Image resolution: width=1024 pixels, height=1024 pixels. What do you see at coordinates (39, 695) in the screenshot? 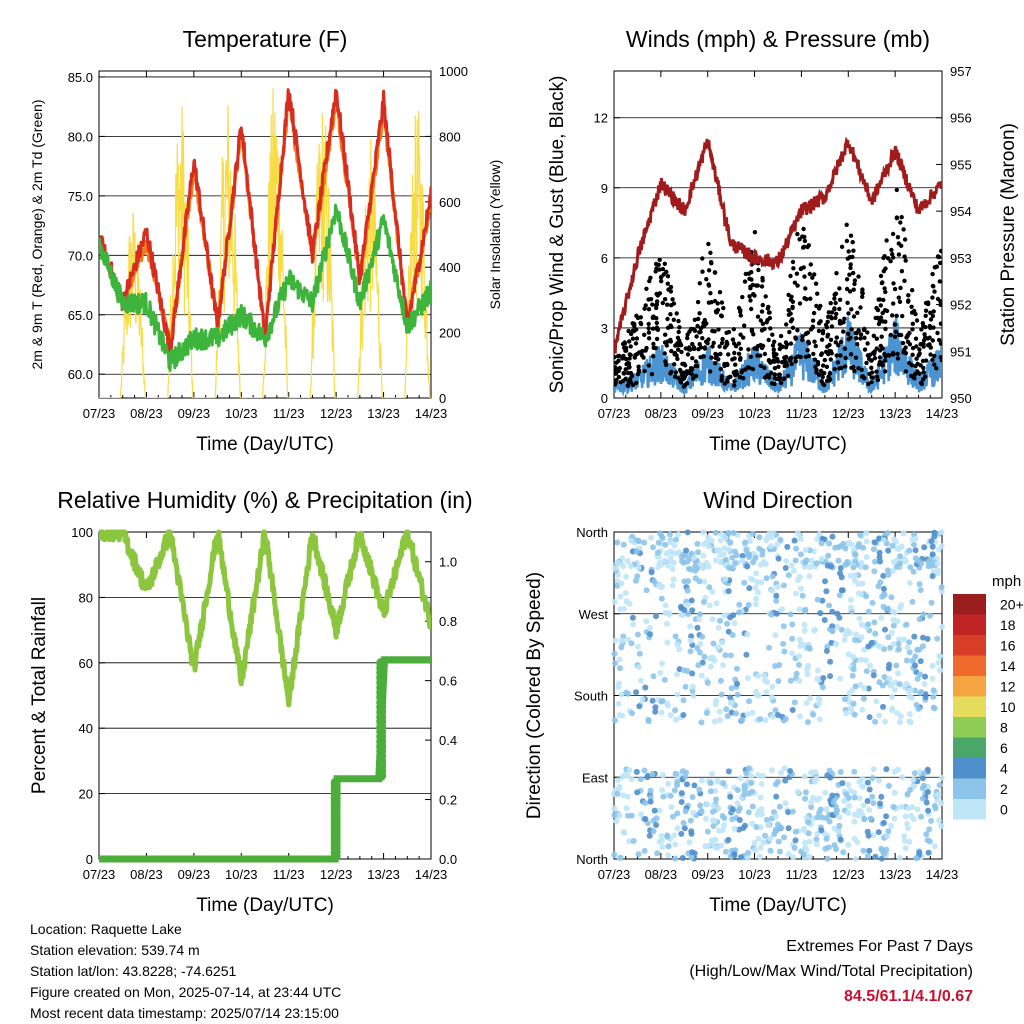
I see `rh-ylabel: Percent & Total Rainfall` at bounding box center [39, 695].